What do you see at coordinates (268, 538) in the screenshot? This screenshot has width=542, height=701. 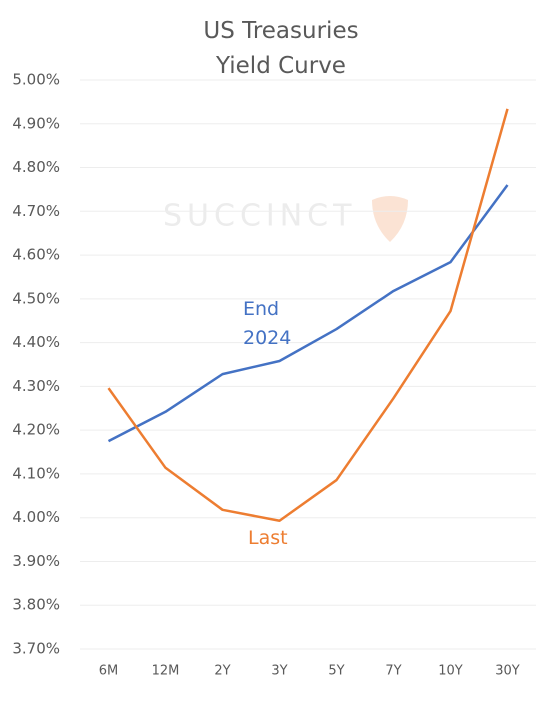 I see `series-label: Last` at bounding box center [268, 538].